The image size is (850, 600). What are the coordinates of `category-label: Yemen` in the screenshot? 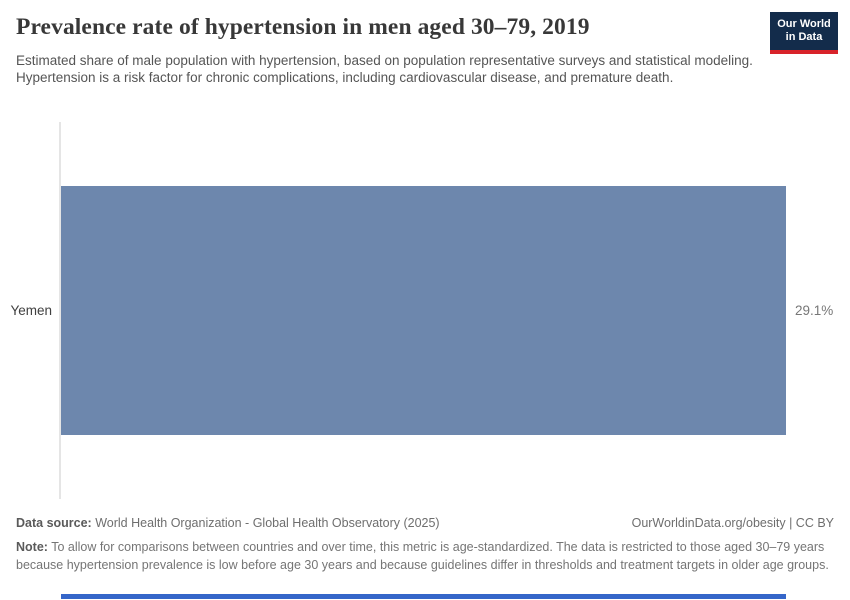 It's located at (31, 310).